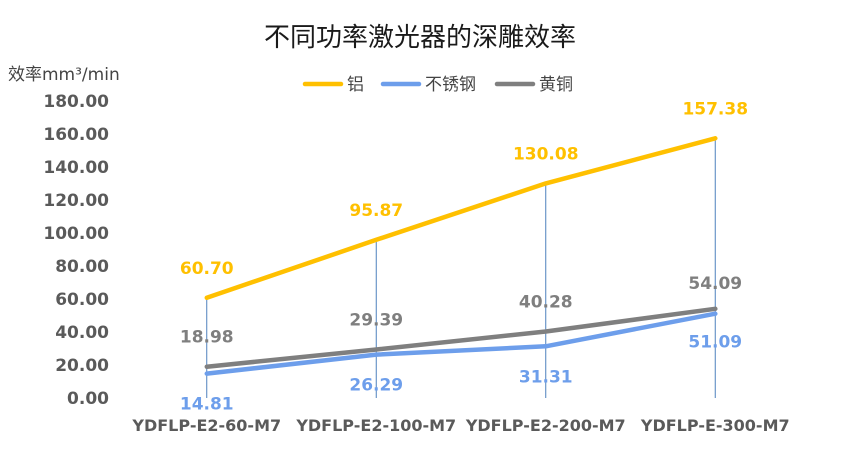 The width and height of the screenshot is (860, 469). What do you see at coordinates (207, 269) in the screenshot?
I see `data-label: 60.70` at bounding box center [207, 269].